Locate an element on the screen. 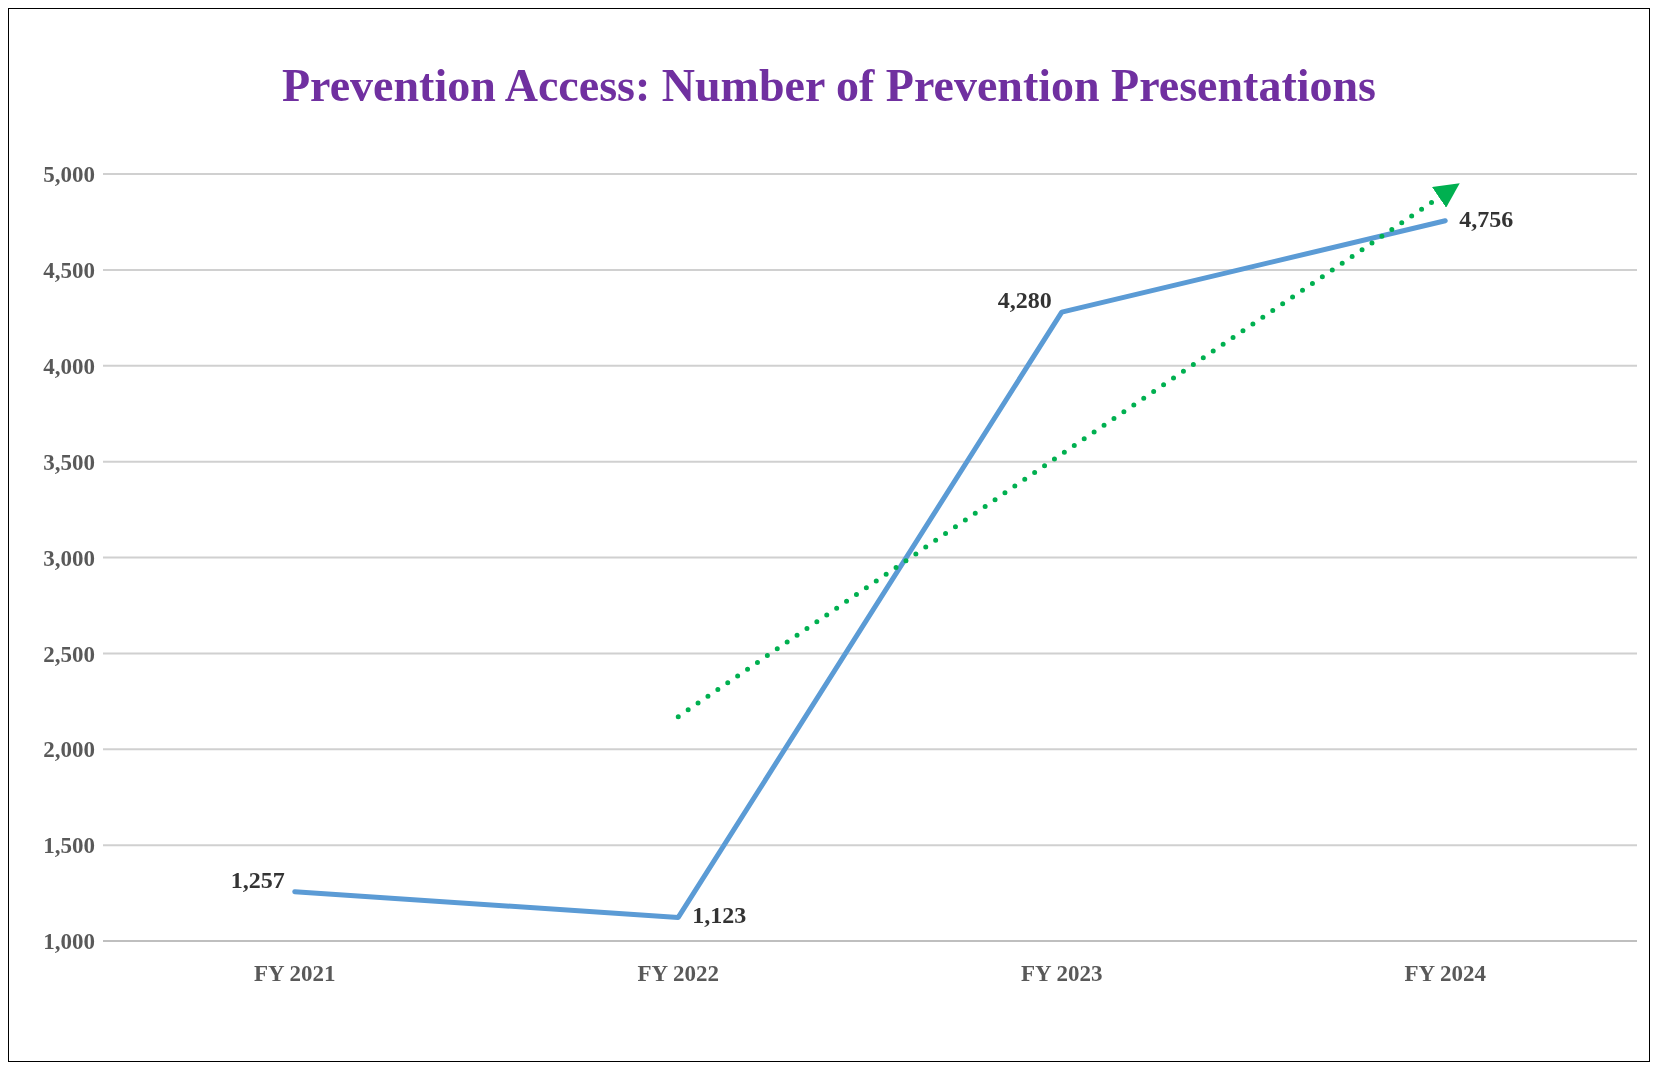 Image resolution: width=1665 pixels, height=1075 pixels. y-tick-label: 4,000 is located at coordinates (69, 366).